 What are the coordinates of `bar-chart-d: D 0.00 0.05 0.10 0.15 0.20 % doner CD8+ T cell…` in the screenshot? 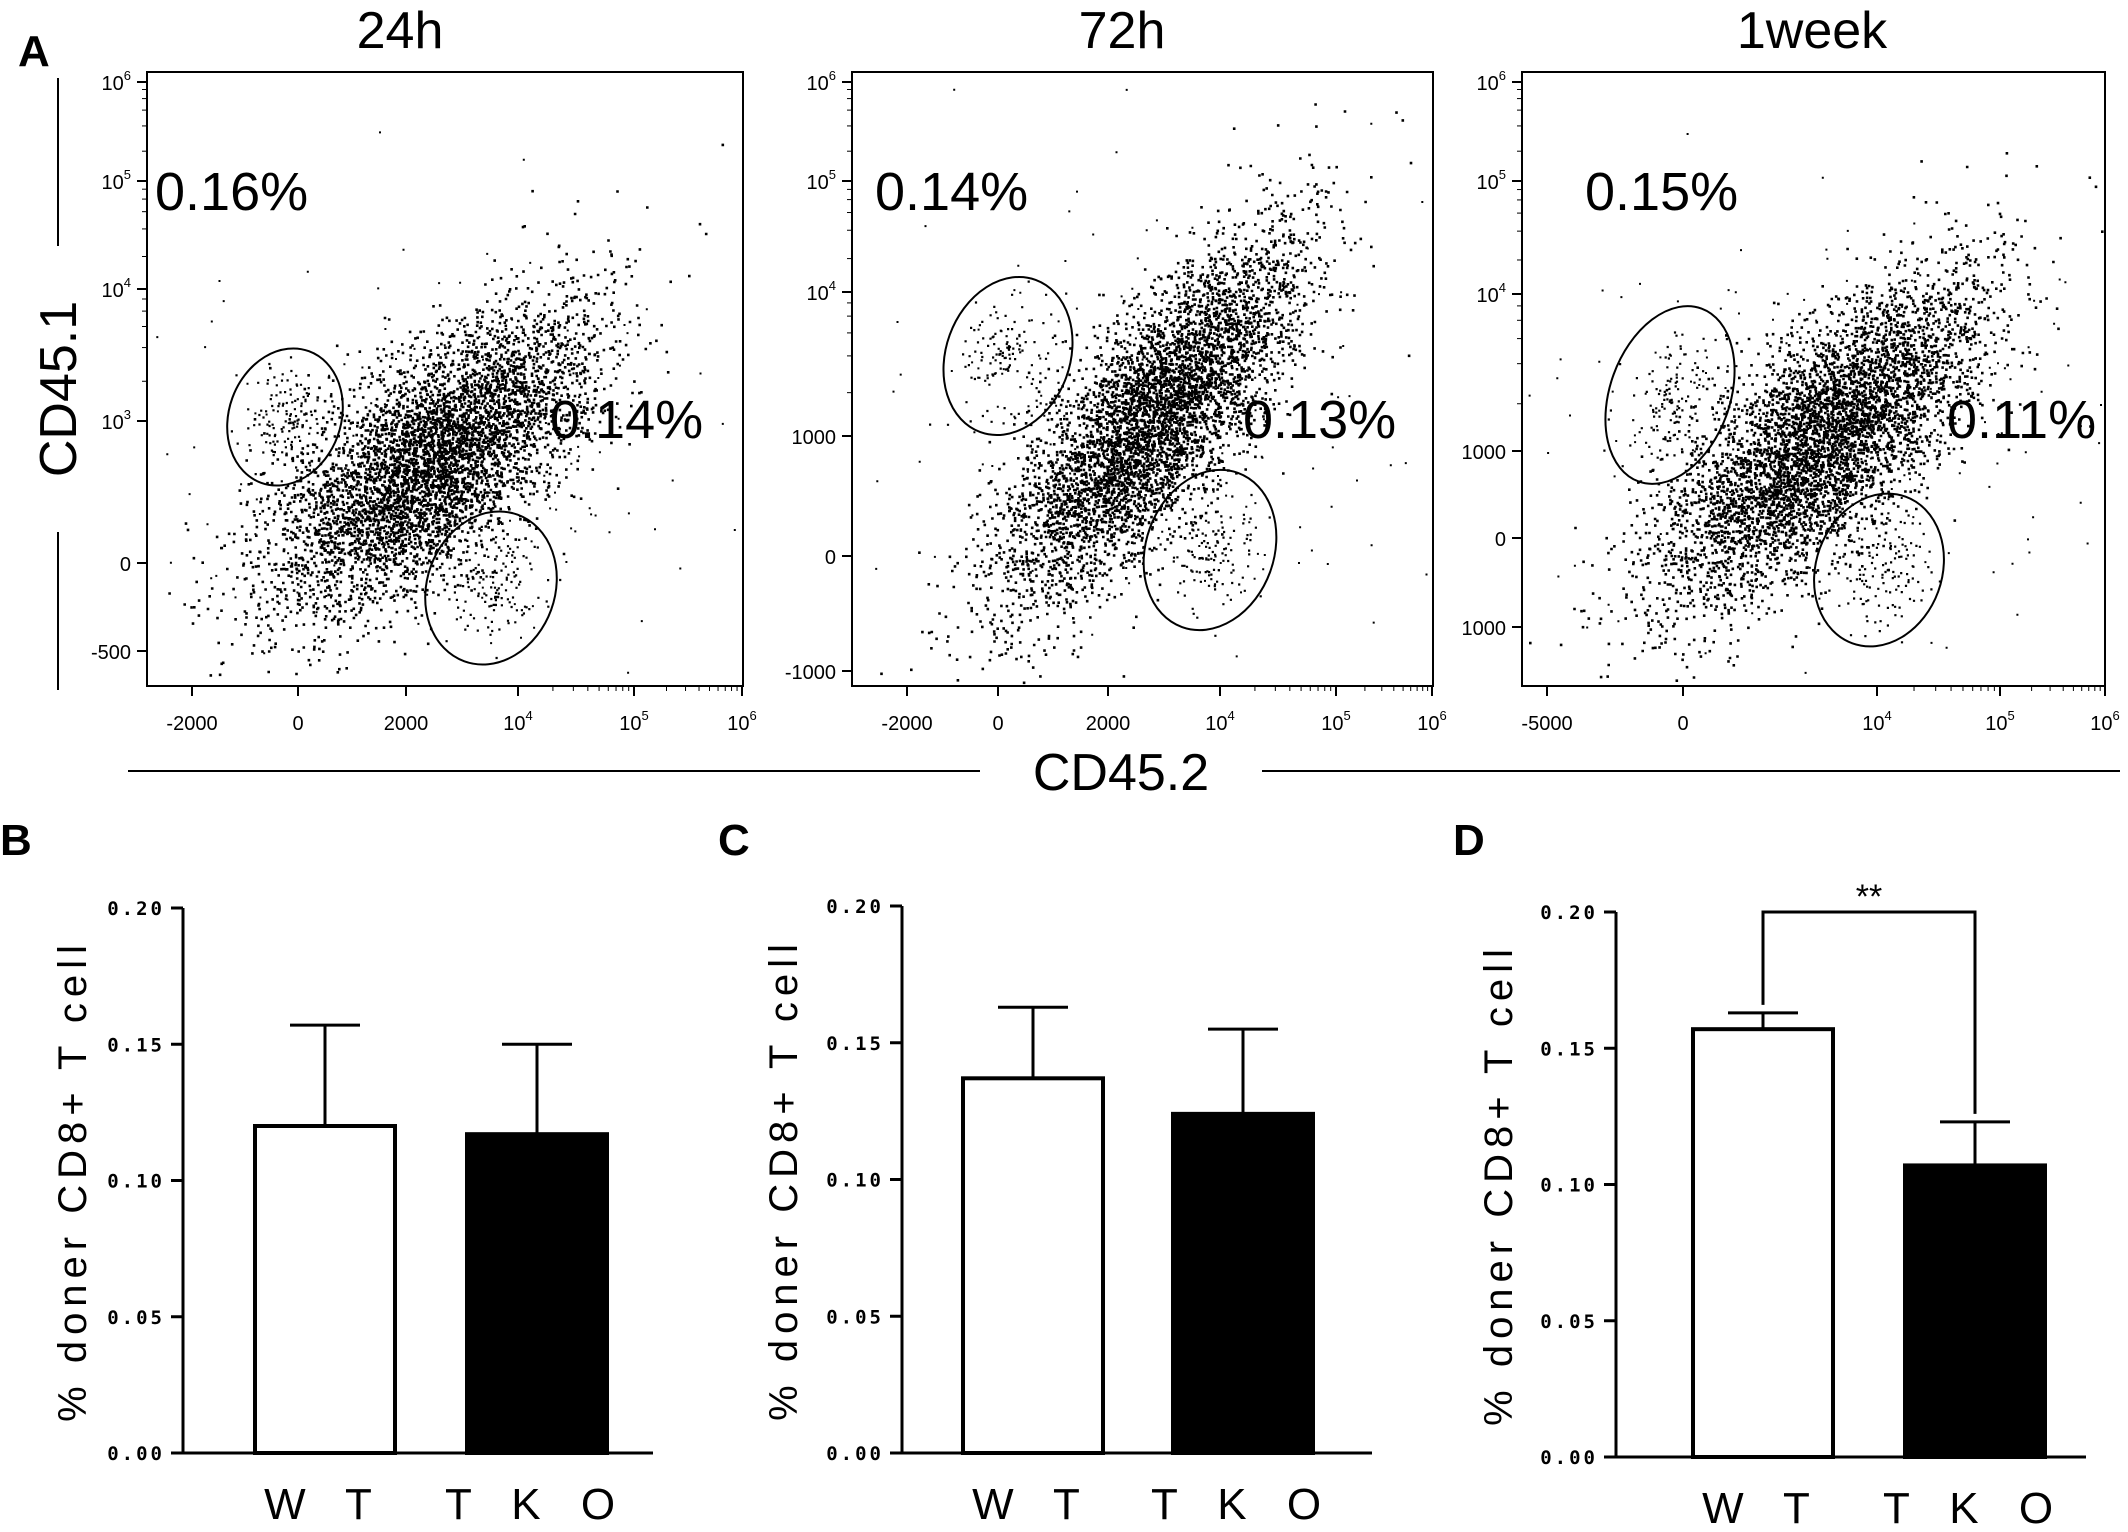 It's located at (1769, 1174).